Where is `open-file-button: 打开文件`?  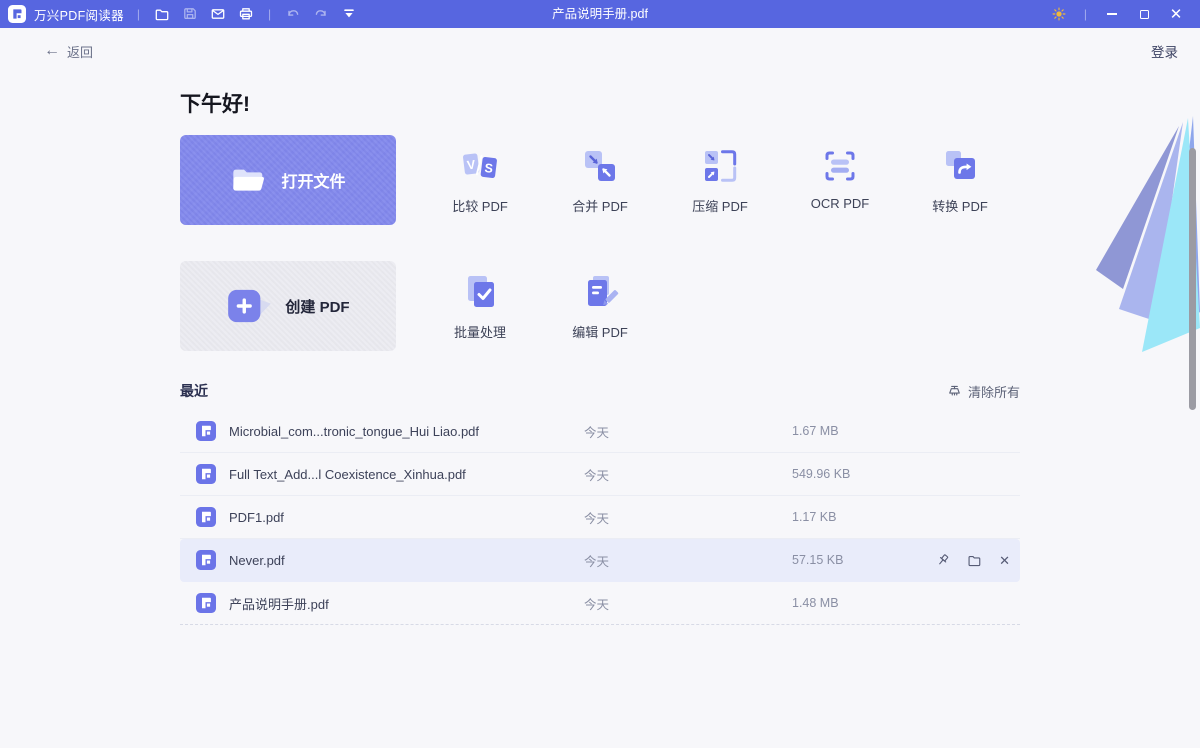
open-file-button: 打开文件 is located at coordinates (288, 180).